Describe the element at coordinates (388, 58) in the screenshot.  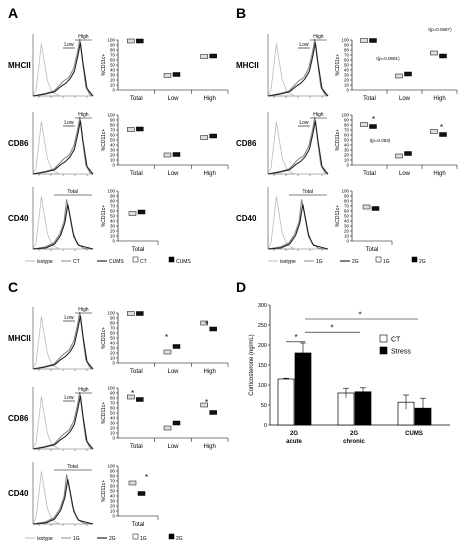
I see `annotation-mhcii-low: t(p=0.0591)` at that location.